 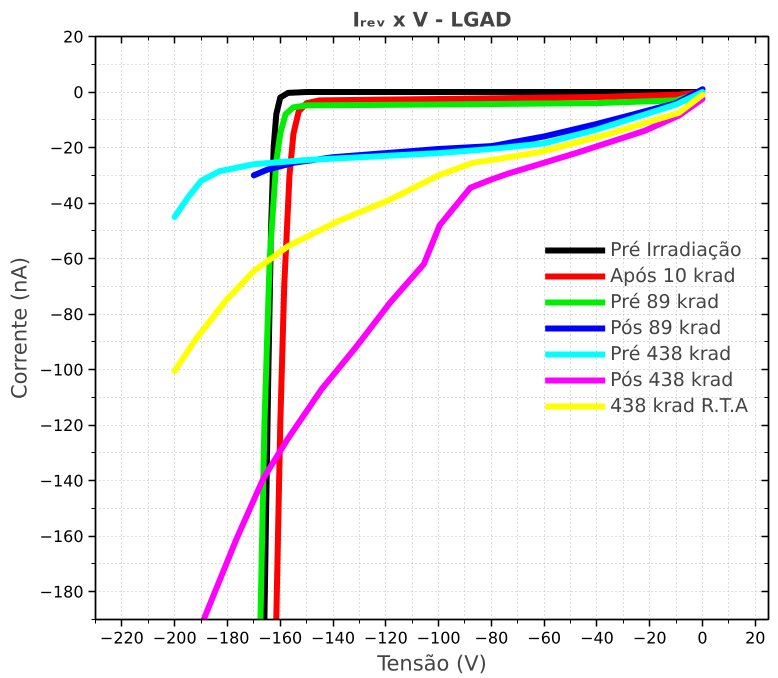 What do you see at coordinates (62, 370) in the screenshot?
I see `y-tick-label: −100` at bounding box center [62, 370].